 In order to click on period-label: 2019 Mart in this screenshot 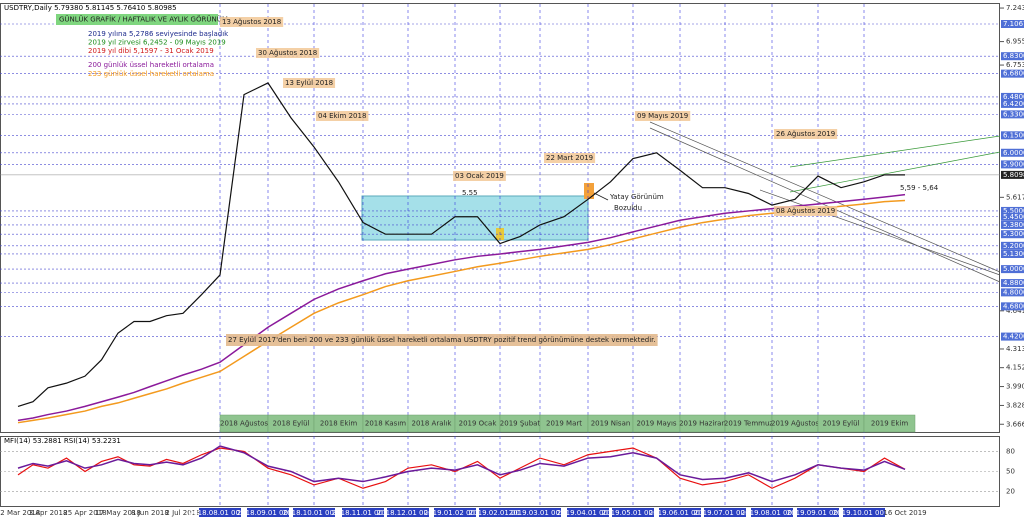, I will do `click(564, 424)`.